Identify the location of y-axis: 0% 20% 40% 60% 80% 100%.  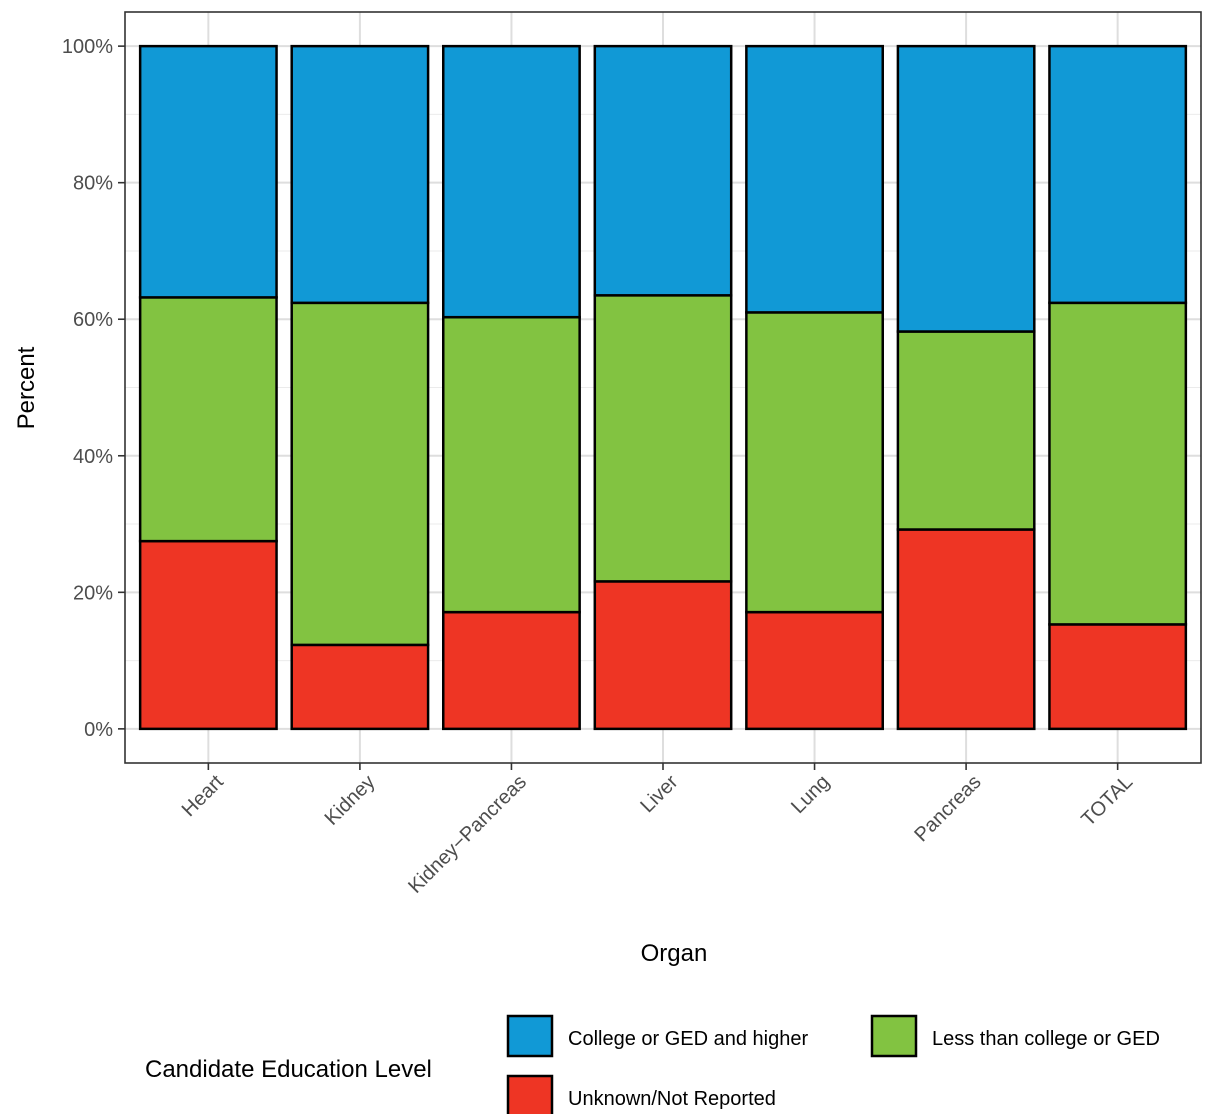
(93, 388).